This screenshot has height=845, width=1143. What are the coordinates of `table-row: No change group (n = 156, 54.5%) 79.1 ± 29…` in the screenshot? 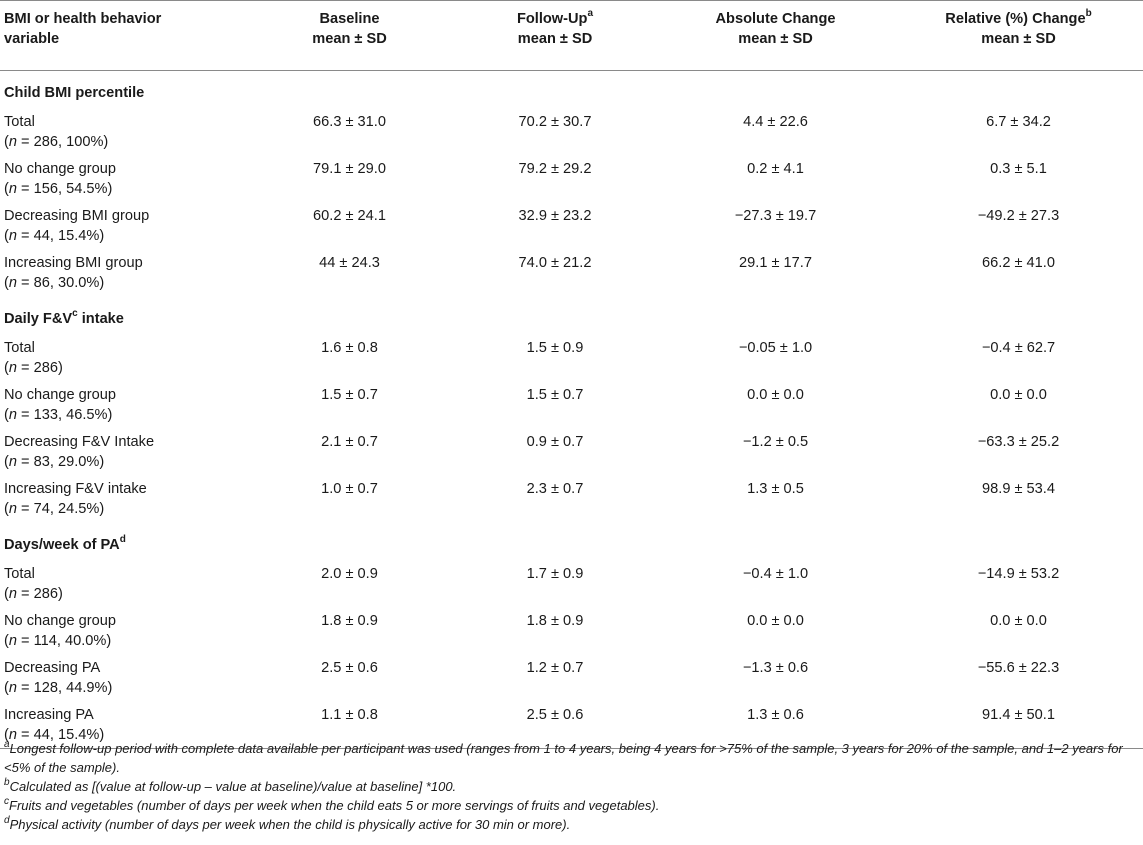 It's located at (571, 179).